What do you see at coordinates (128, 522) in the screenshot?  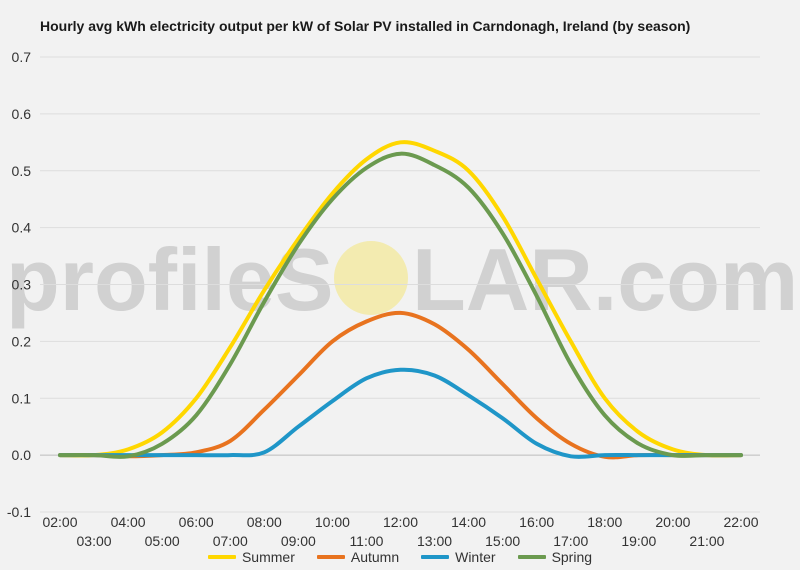 I see `x-tick-label: 04:00` at bounding box center [128, 522].